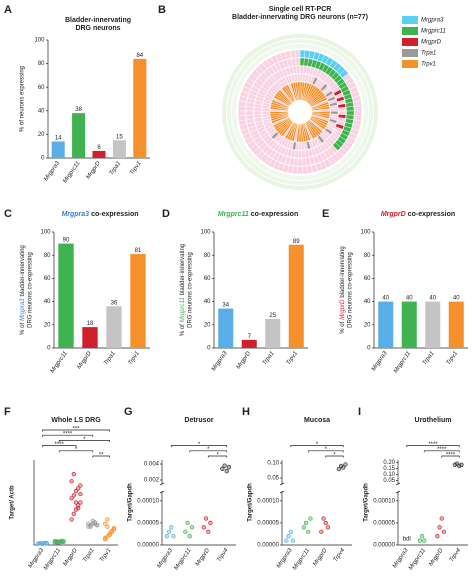  I want to click on chart-title: Whole LS DRG, so click(76, 420).